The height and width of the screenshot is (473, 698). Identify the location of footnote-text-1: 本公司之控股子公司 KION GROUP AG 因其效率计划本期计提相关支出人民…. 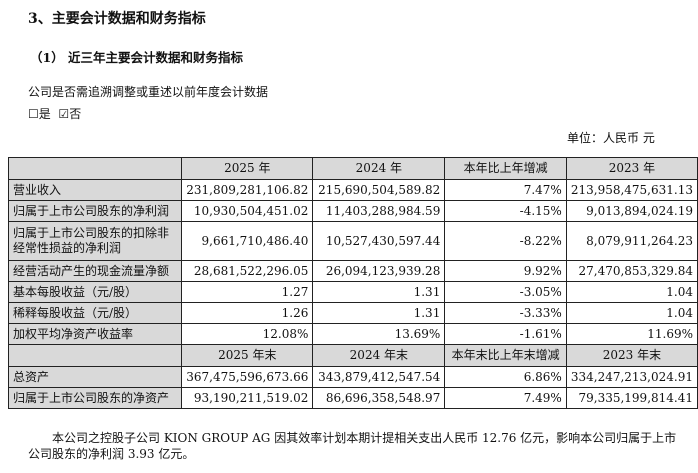
(364, 438).